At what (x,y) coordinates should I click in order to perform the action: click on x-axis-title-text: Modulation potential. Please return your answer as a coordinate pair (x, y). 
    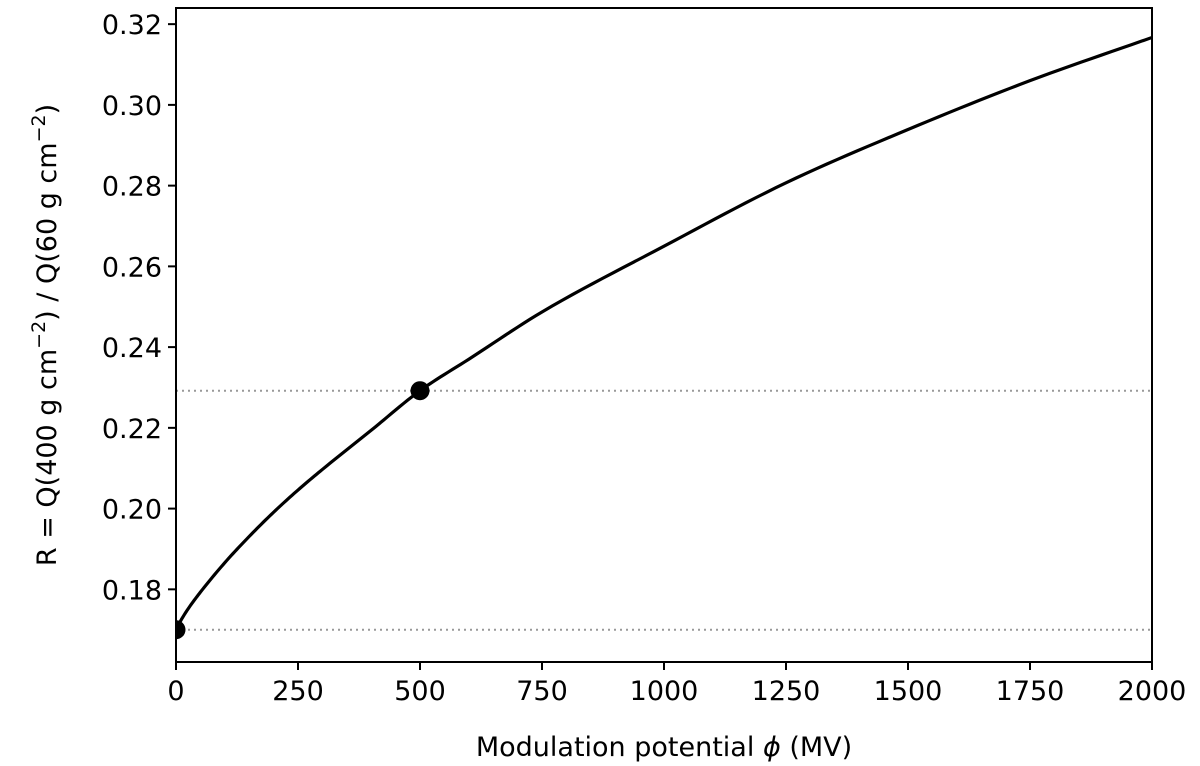
    Looking at the image, I should click on (619, 747).